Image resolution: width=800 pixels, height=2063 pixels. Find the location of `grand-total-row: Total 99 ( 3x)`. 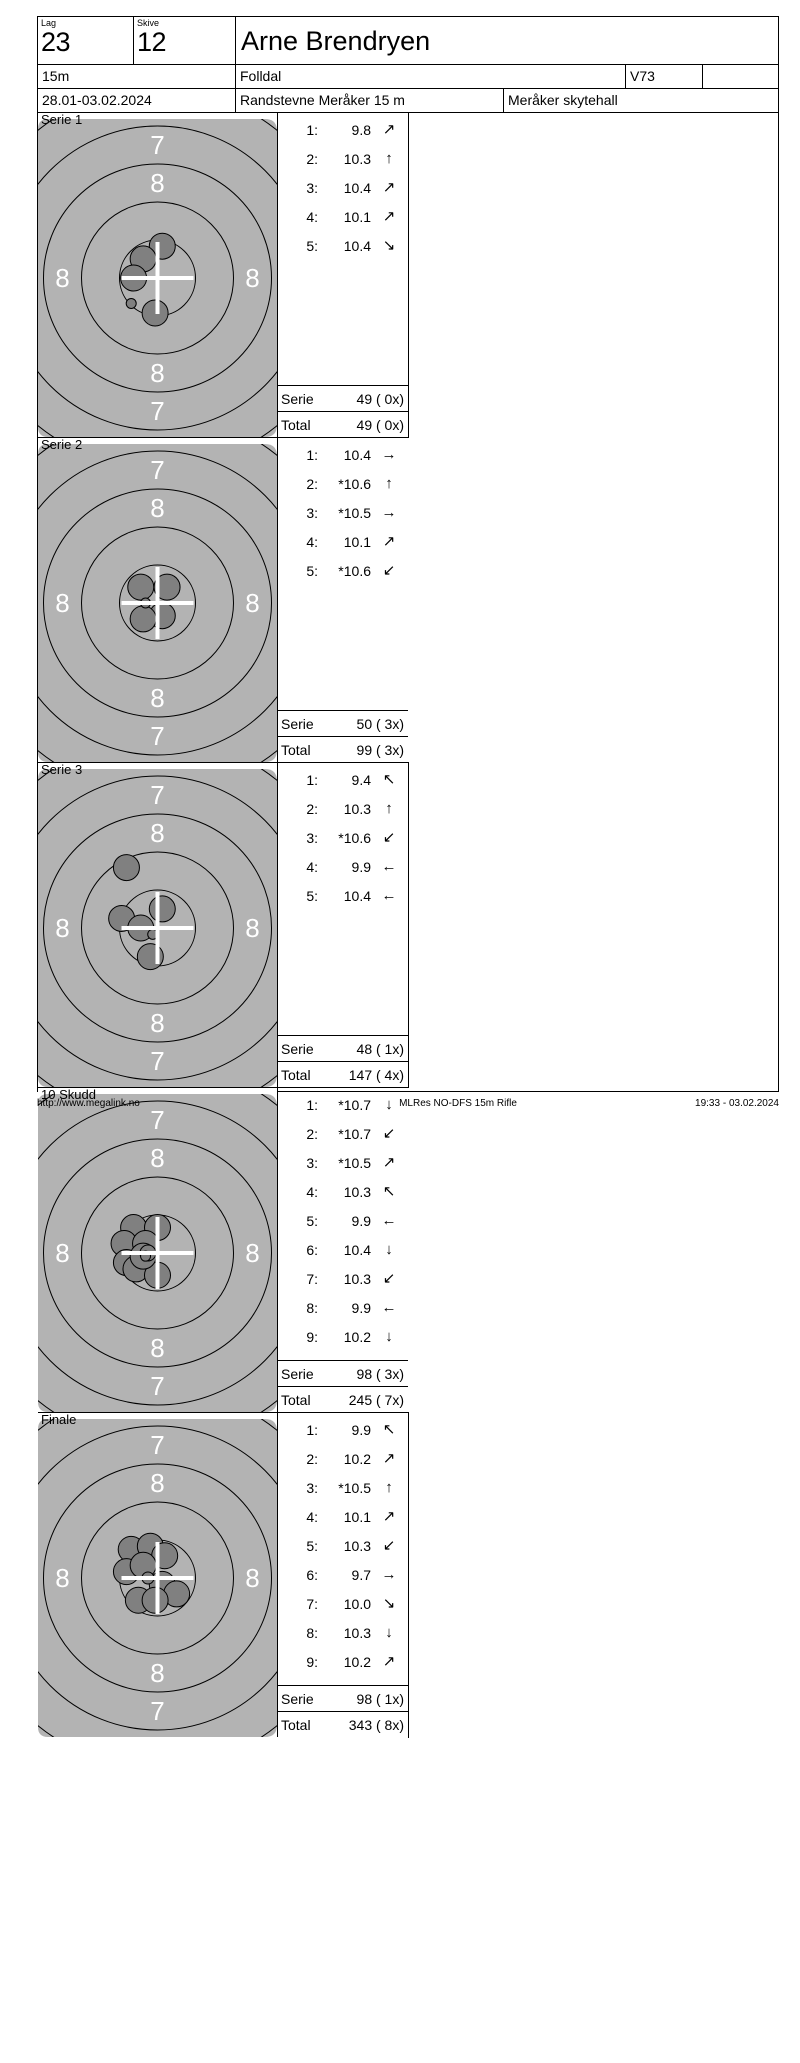

grand-total-row: Total 99 ( 3x) is located at coordinates (343, 749).